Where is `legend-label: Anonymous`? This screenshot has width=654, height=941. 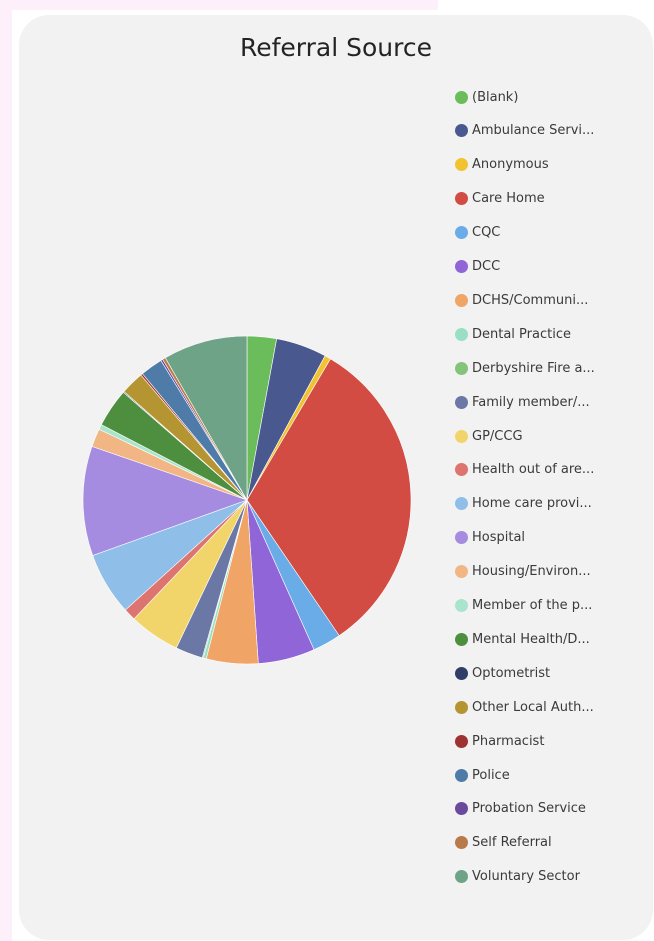 legend-label: Anonymous is located at coordinates (510, 165).